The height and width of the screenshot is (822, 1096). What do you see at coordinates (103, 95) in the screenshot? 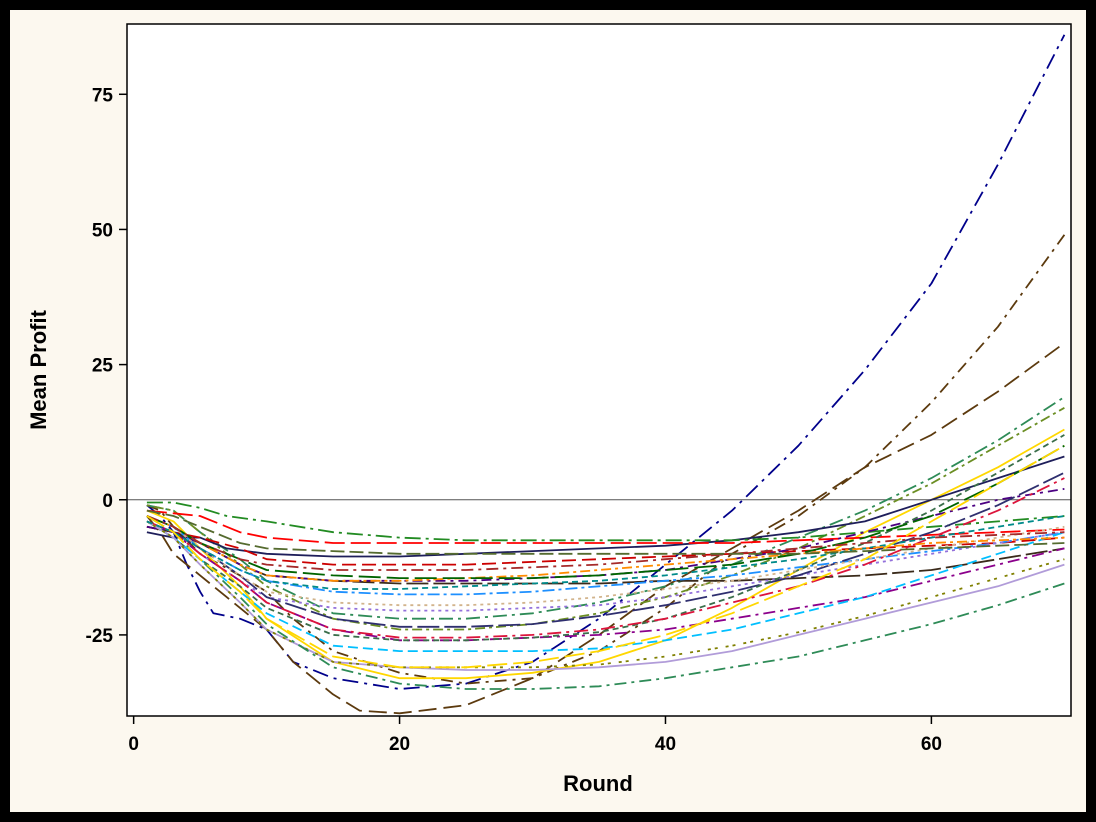
I see `y-tick-label: 75` at bounding box center [103, 95].